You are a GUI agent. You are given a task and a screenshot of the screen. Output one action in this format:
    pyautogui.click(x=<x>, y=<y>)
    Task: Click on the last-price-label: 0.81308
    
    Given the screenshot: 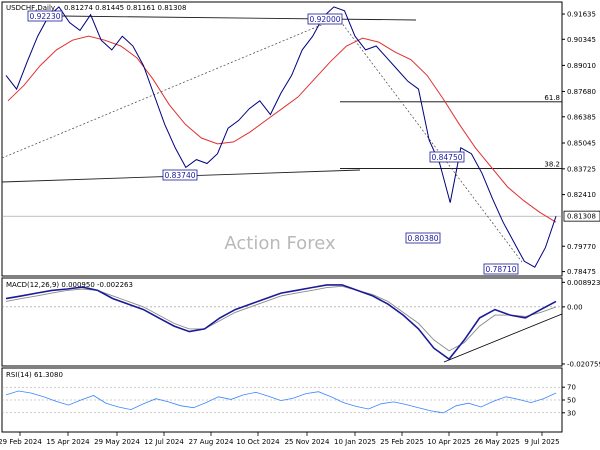 What is the action you would take?
    pyautogui.click(x=581, y=217)
    